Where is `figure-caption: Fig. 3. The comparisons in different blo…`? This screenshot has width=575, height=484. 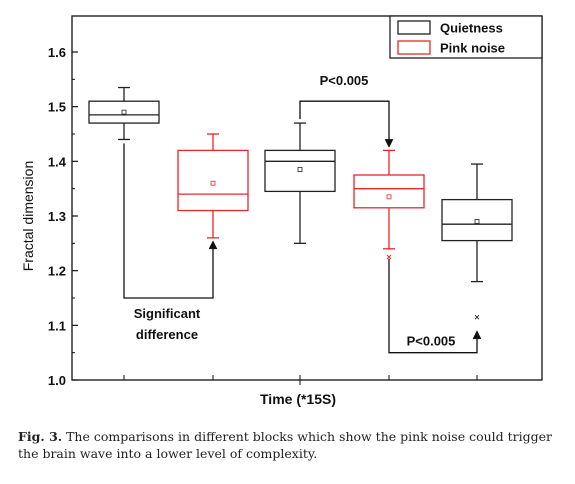 figure-caption: Fig. 3. The comparisons in different blo… is located at coordinates (288, 445).